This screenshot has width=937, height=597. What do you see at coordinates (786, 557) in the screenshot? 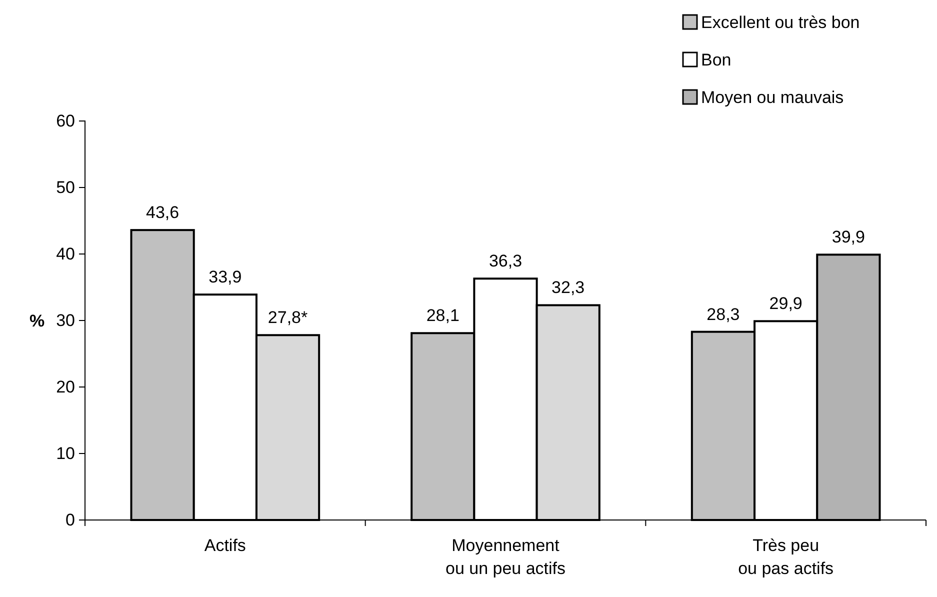
I see `x-tick-label: Très peu ou pas actifs` at bounding box center [786, 557].